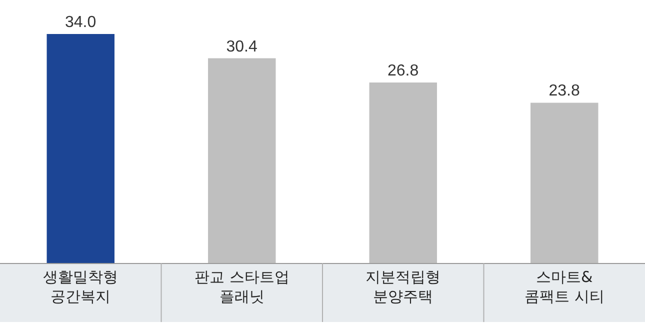 Image resolution: width=645 pixels, height=325 pixels. What do you see at coordinates (403, 71) in the screenshot?
I see `data-label: 26.8` at bounding box center [403, 71].